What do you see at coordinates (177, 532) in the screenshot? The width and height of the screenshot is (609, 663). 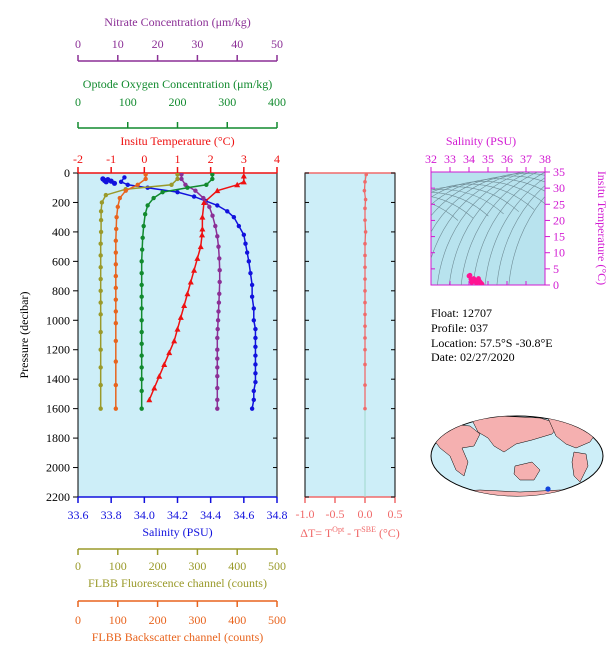 I see `salinity-axis-label: Salinity (PSU)` at bounding box center [177, 532].